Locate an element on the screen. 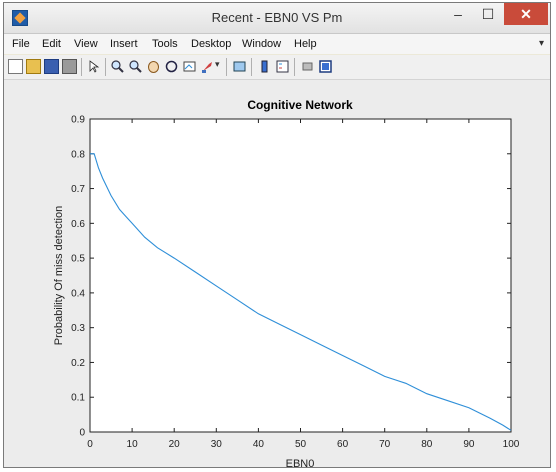  brush-dropdown-icon: ▾ is located at coordinates (217, 64).